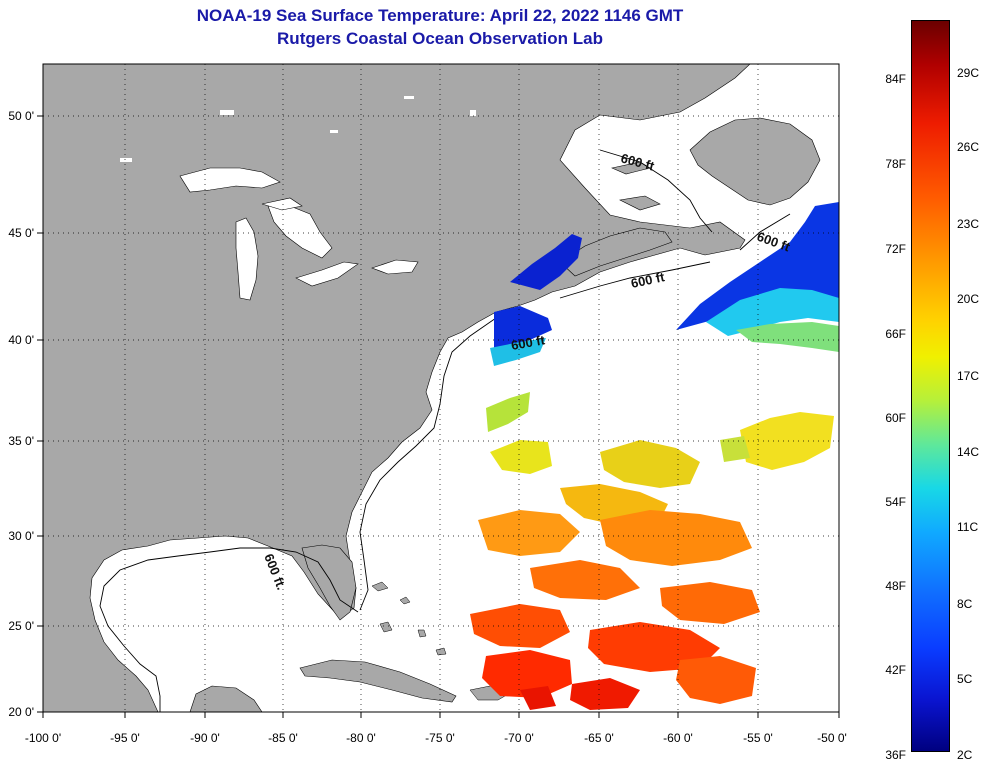  I want to click on lat-label: 35 0', so click(21, 441).